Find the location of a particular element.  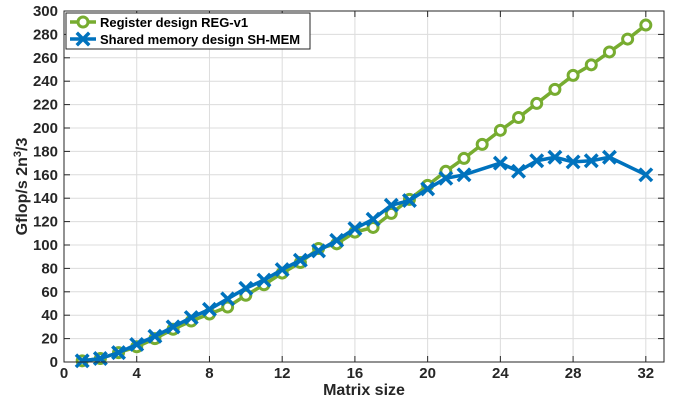

y-tick-label: 20 is located at coordinates (49, 339).